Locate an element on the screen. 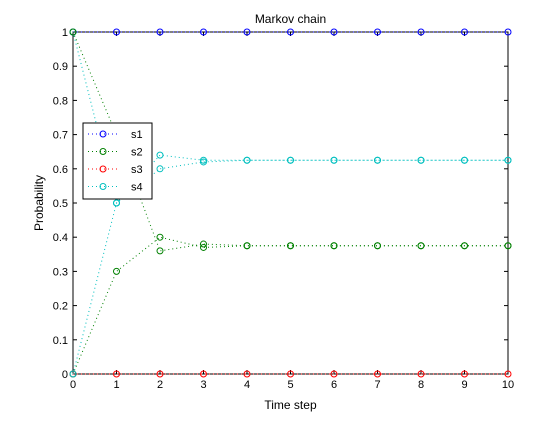 The image size is (560, 425). y-tick-label: 0.4 is located at coordinates (60, 238).